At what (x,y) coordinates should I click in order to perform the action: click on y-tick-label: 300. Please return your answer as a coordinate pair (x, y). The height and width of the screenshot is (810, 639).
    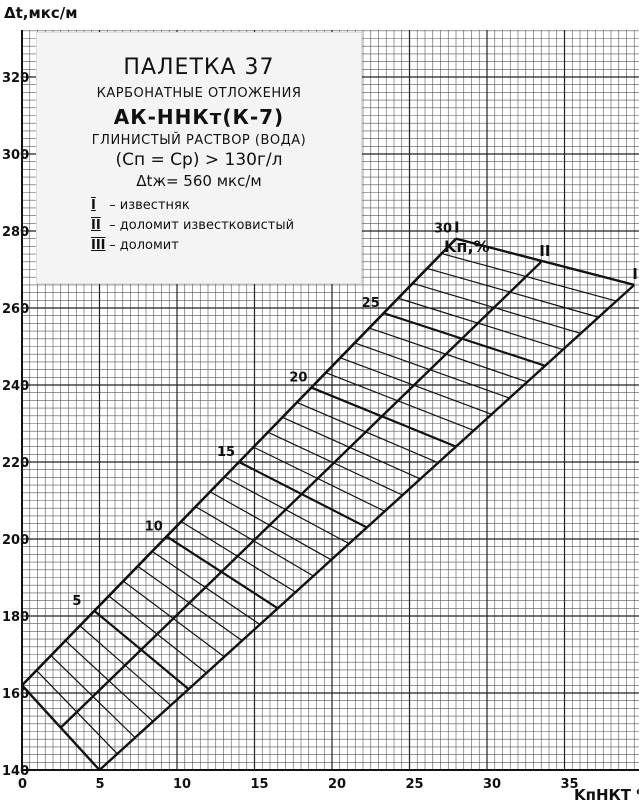
    Looking at the image, I should click on (15, 155).